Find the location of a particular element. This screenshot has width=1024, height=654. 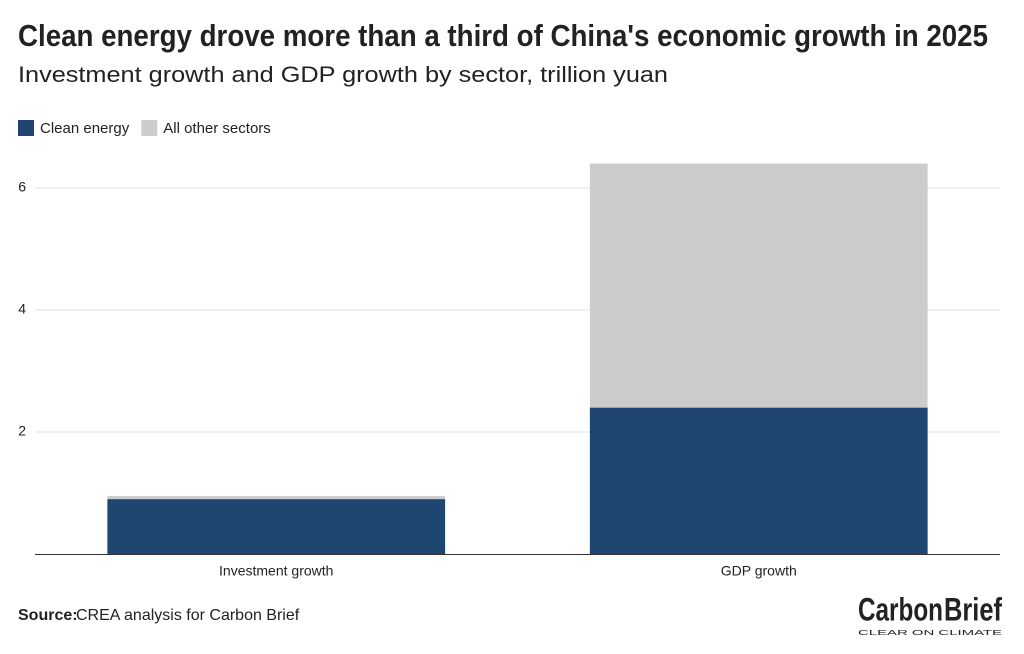

x-tick-label: GDP growth is located at coordinates (759, 571).